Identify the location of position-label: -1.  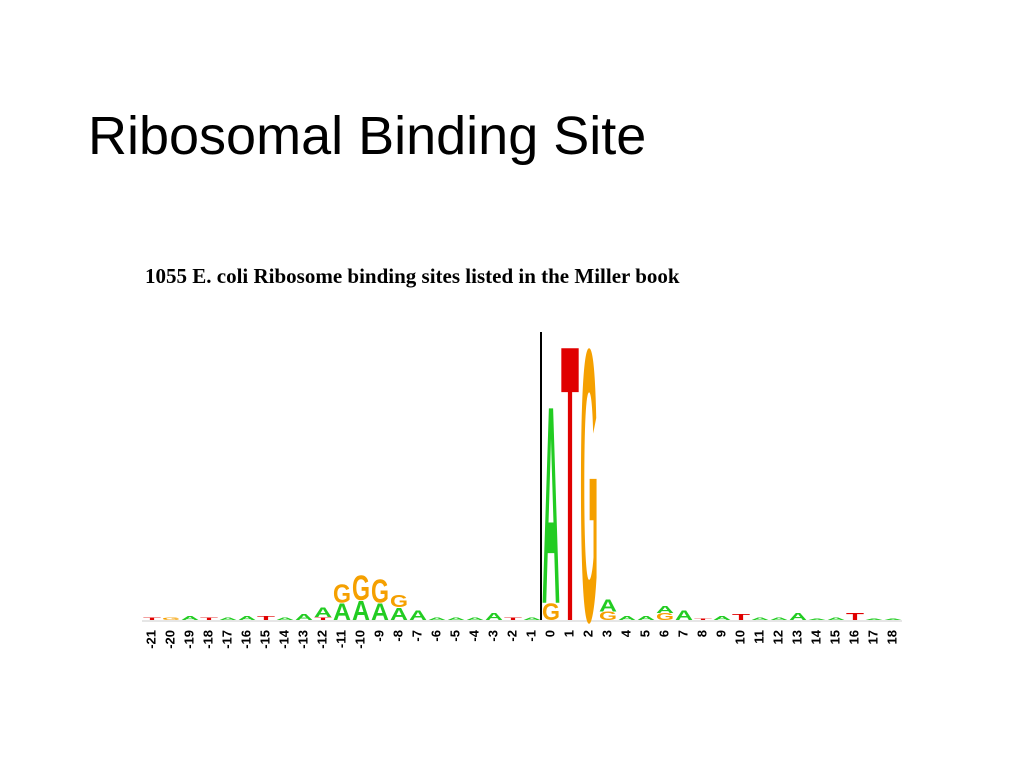
(530, 636).